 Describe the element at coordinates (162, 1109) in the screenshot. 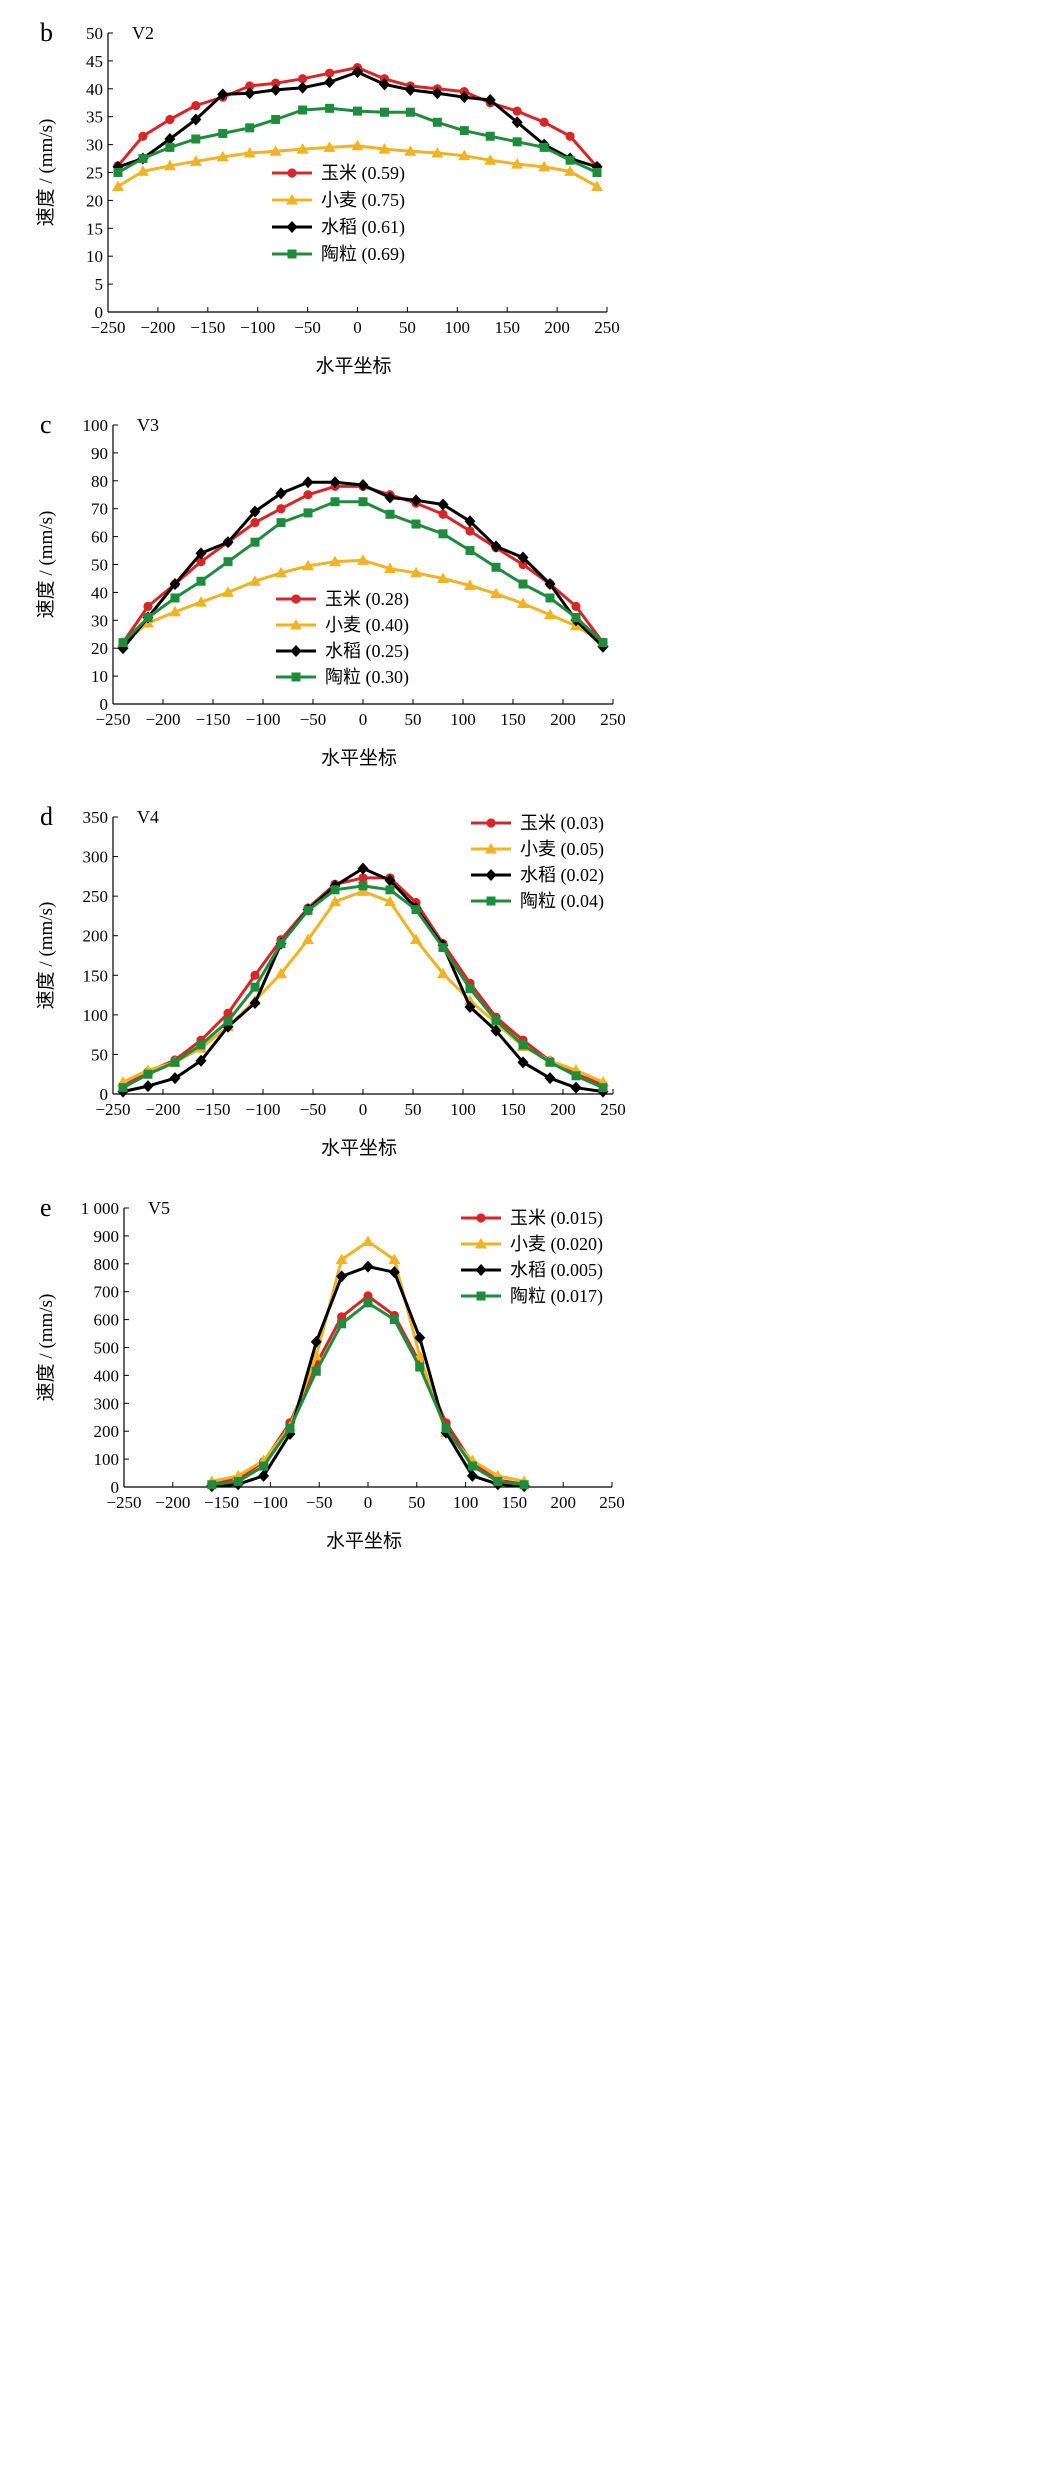

I see `x-tick-label: −200` at that location.